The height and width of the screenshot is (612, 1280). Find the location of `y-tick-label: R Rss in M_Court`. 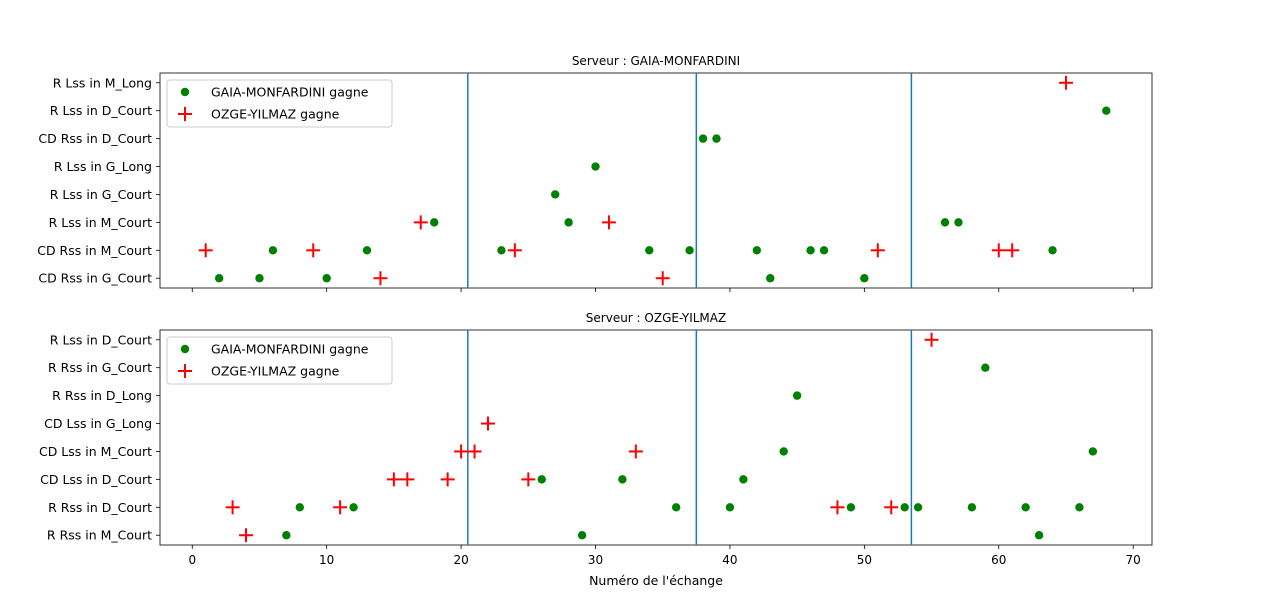

y-tick-label: R Rss in M_Court is located at coordinates (99, 535).